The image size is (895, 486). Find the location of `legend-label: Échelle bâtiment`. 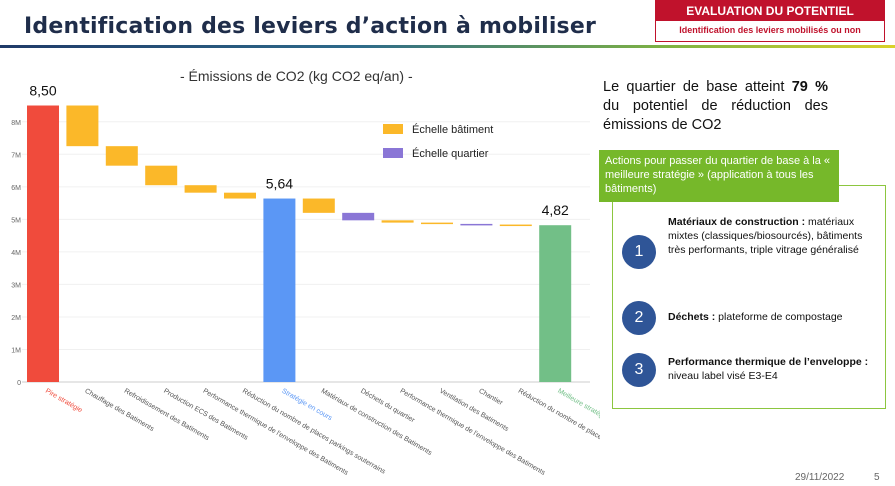

legend-label: Échelle bâtiment is located at coordinates (452, 129).